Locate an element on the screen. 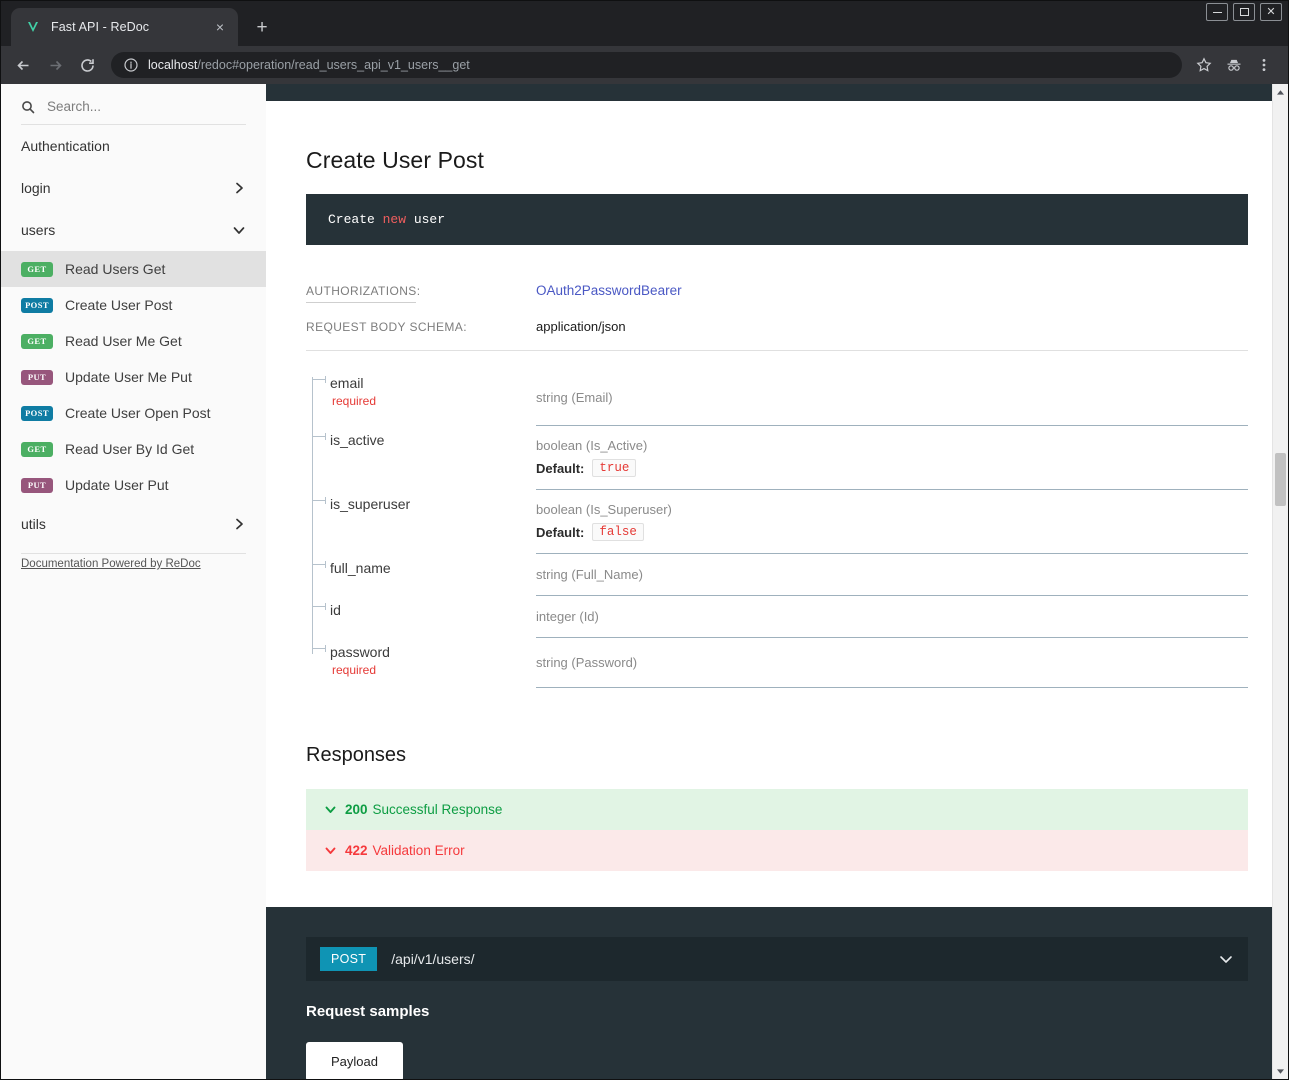 This screenshot has height=1080, width=1289. field-name: password is located at coordinates (360, 652).